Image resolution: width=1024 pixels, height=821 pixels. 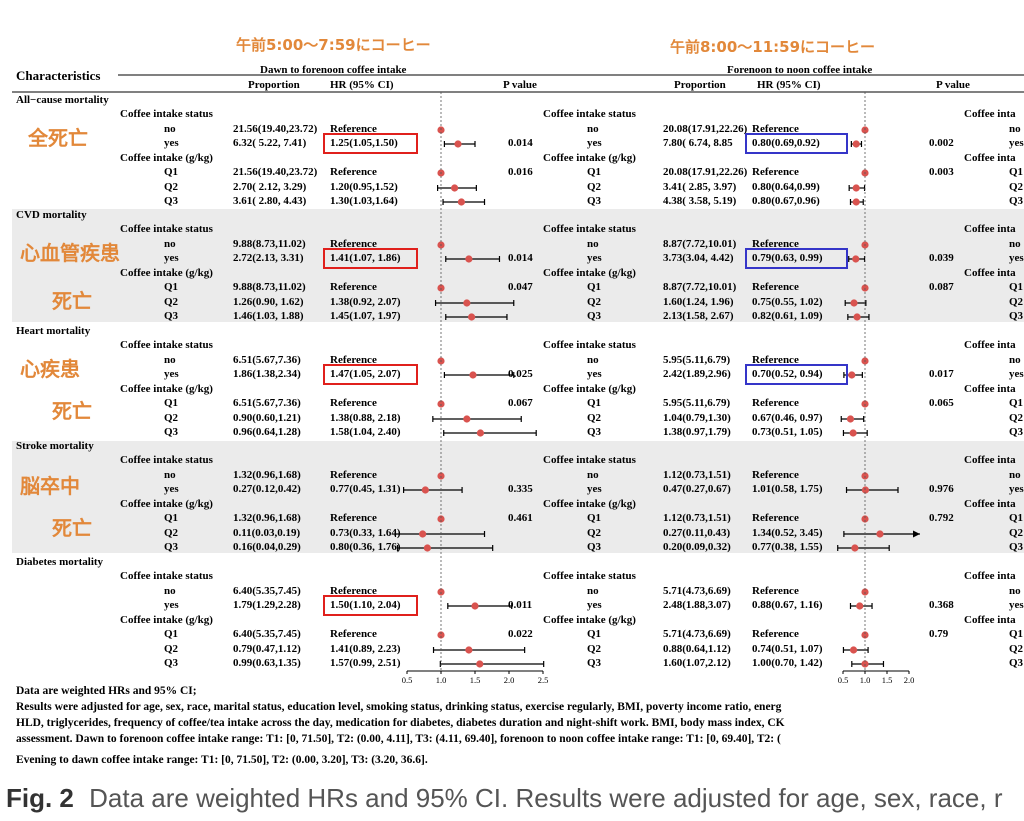 What do you see at coordinates (787, 374) in the screenshot?
I see `mortality-heart-status-yes-hr-2: 0.70(0.52, 0.94)` at bounding box center [787, 374].